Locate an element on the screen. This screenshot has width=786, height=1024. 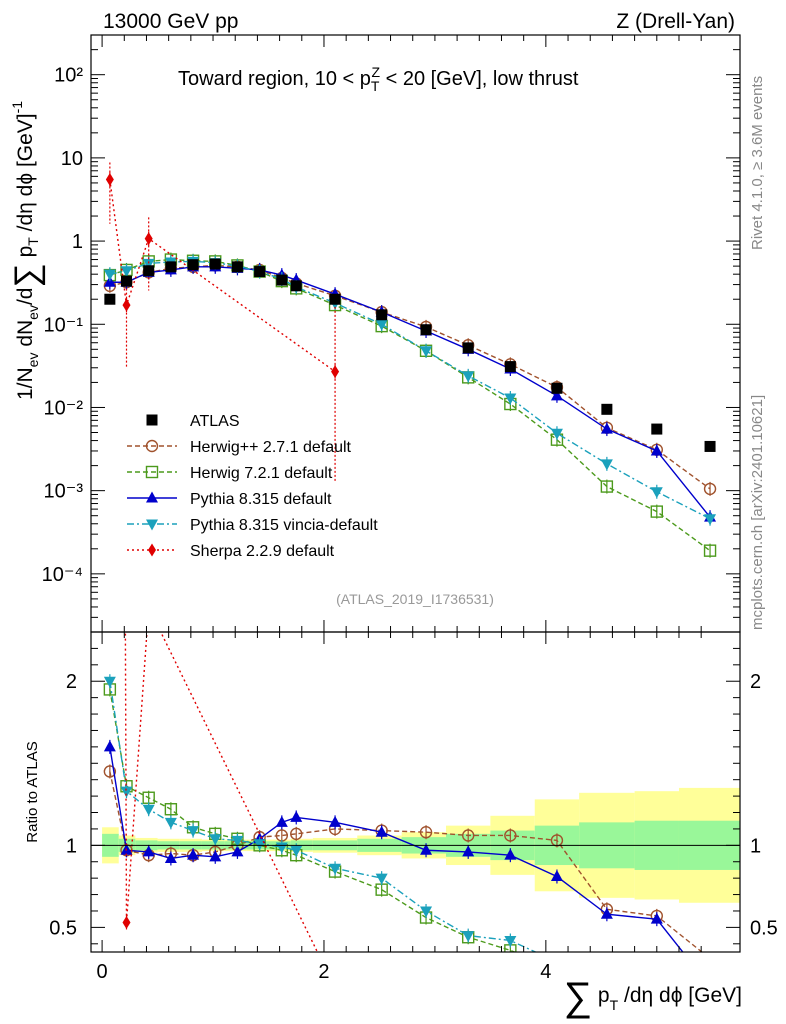
header-energy: 13000 GeV pp is located at coordinates (170, 21).